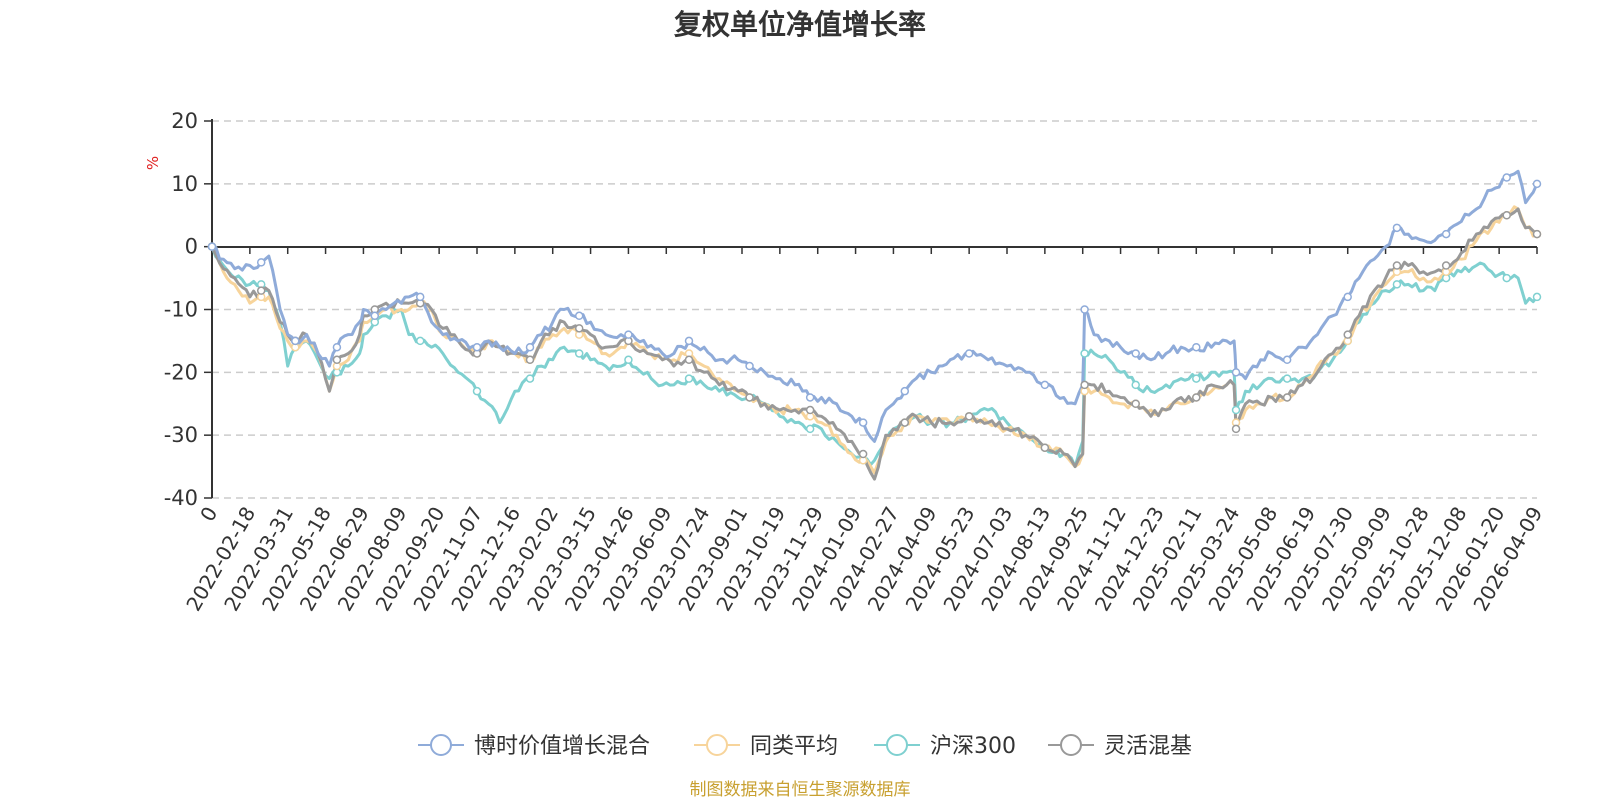 The image size is (1600, 800). I want to click on legend-item: 灵活混基, so click(1120, 746).